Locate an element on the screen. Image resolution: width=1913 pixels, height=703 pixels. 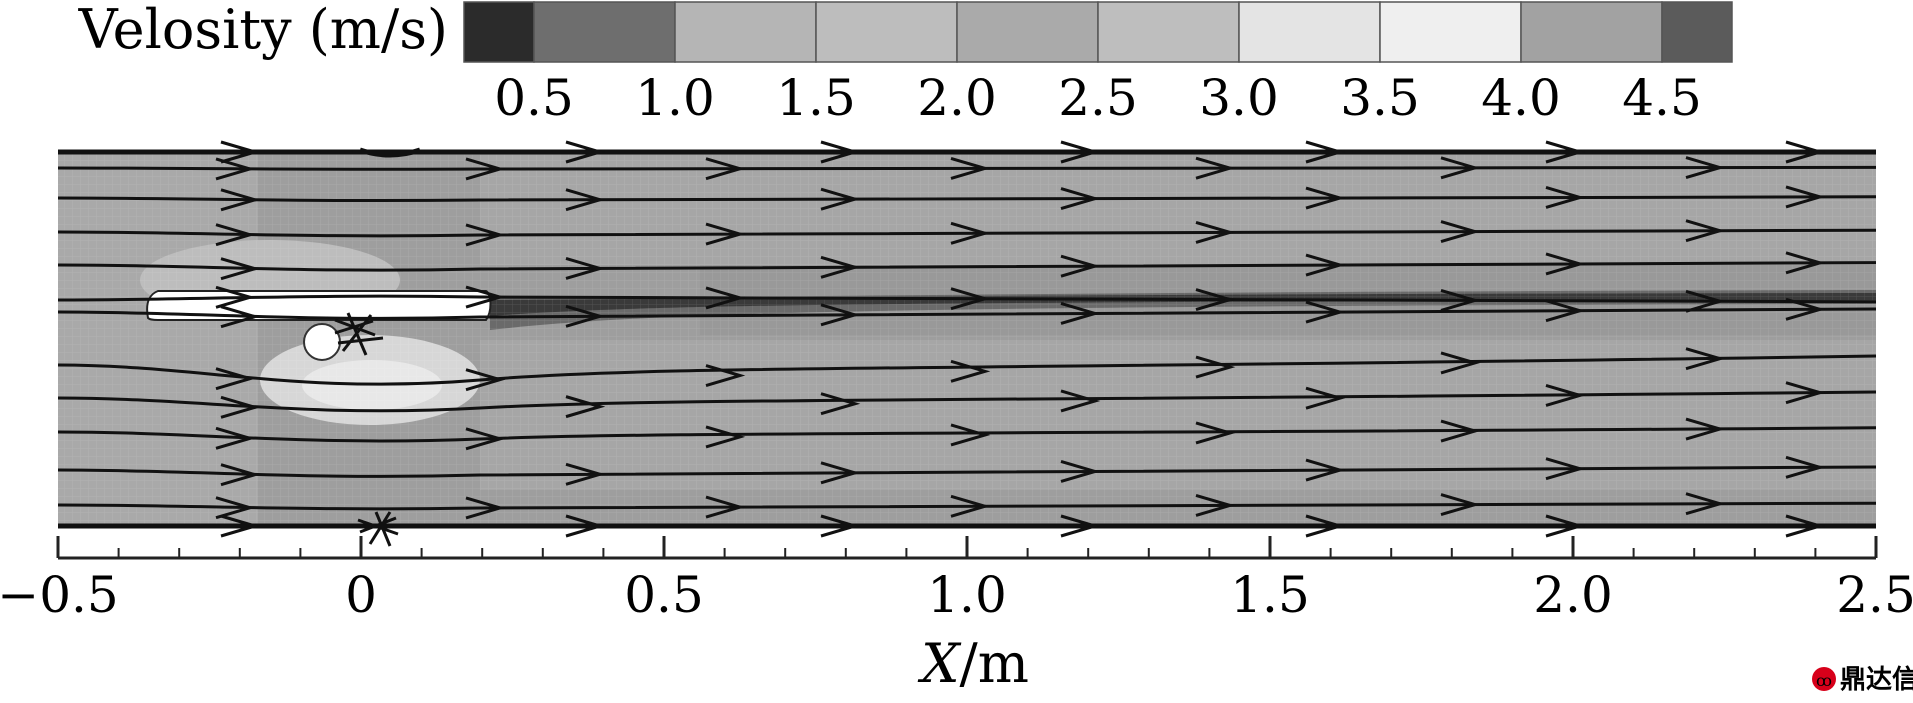
watermark-logo-icon is located at coordinates (1824, 679).